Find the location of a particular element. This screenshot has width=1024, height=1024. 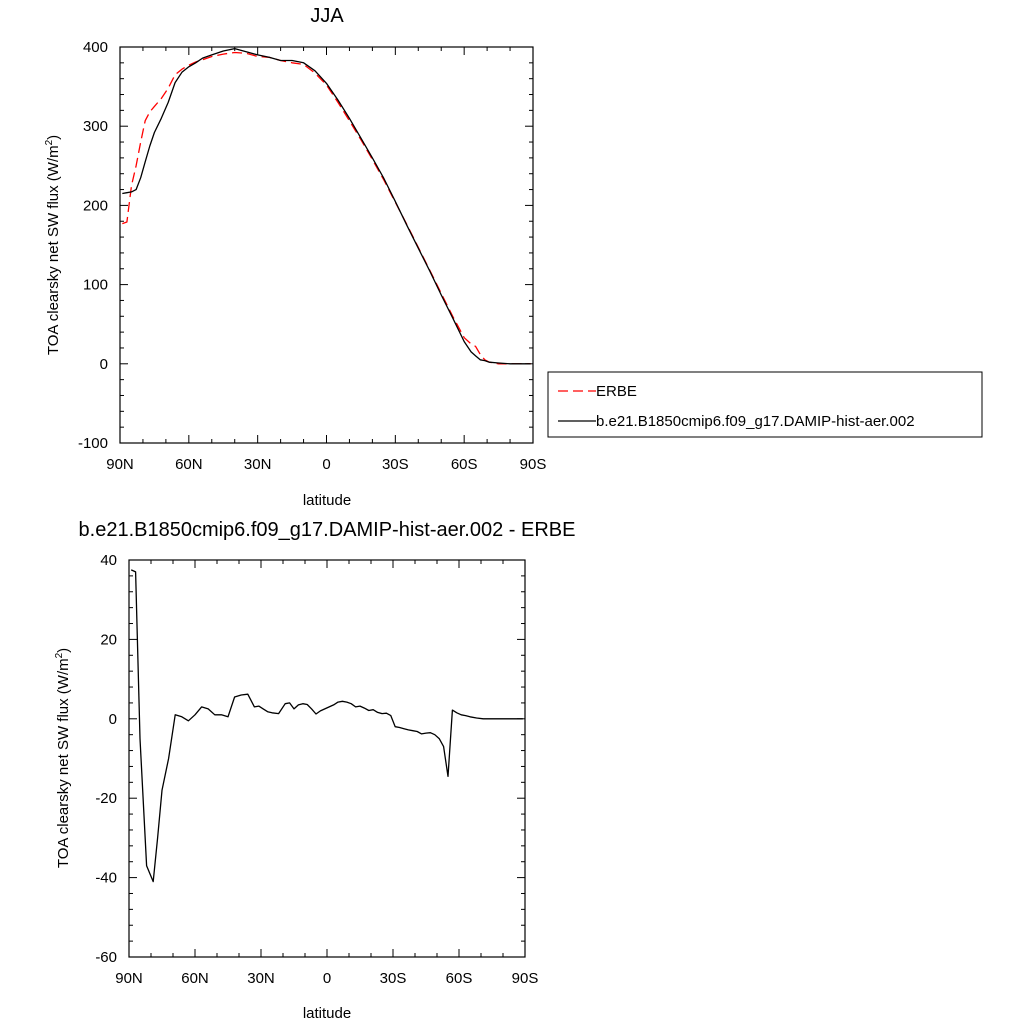

top-series-line-model is located at coordinates (326, 206).